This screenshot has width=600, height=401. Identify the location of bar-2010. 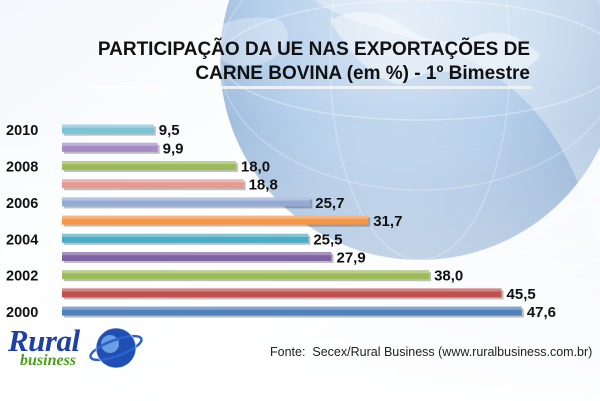
(109, 130).